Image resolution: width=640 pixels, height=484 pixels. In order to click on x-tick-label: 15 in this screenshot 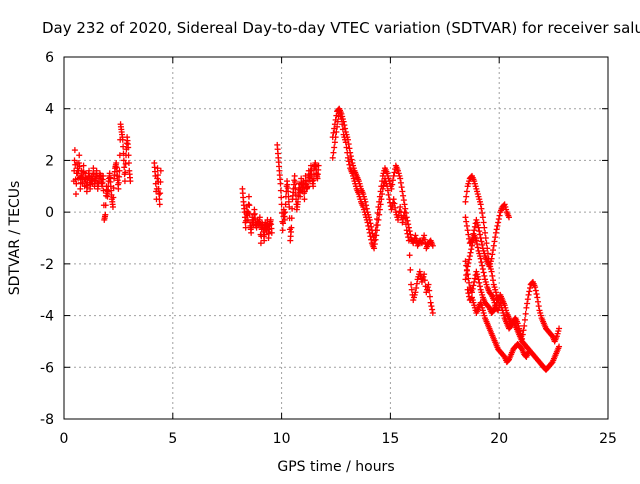, I will do `click(390, 439)`.